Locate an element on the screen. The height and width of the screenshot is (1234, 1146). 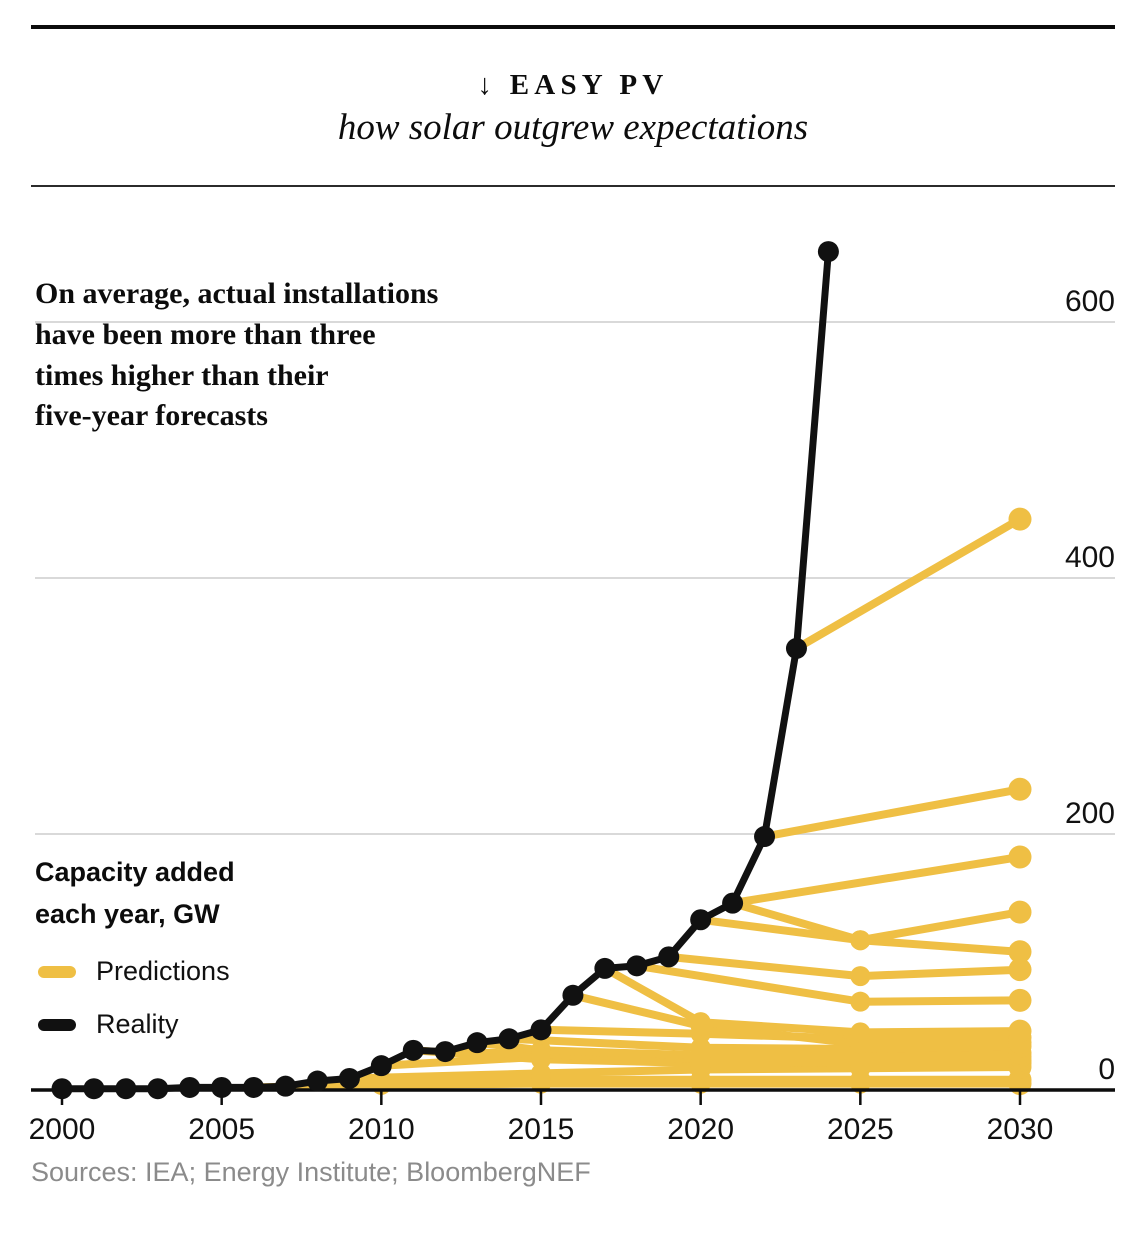
annotation-line: times higher than their is located at coordinates (182, 375).